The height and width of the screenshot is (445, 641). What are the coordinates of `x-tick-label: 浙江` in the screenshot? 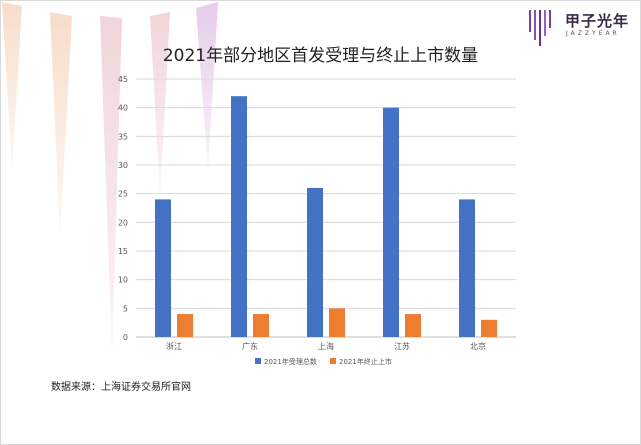 It's located at (174, 346).